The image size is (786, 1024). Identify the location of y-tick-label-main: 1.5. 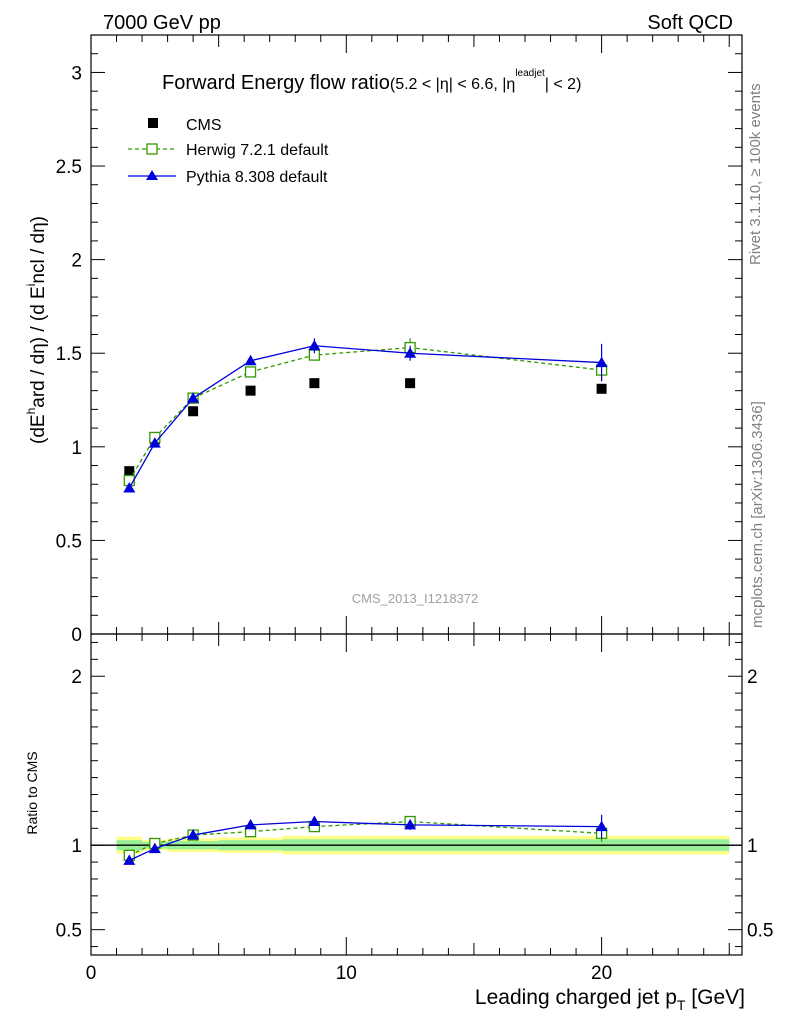
(69, 354).